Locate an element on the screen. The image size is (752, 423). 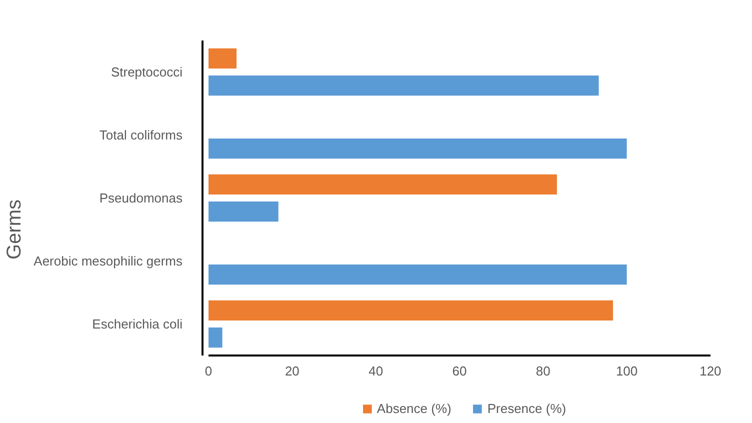
legend-label: Absence (%) is located at coordinates (414, 408).